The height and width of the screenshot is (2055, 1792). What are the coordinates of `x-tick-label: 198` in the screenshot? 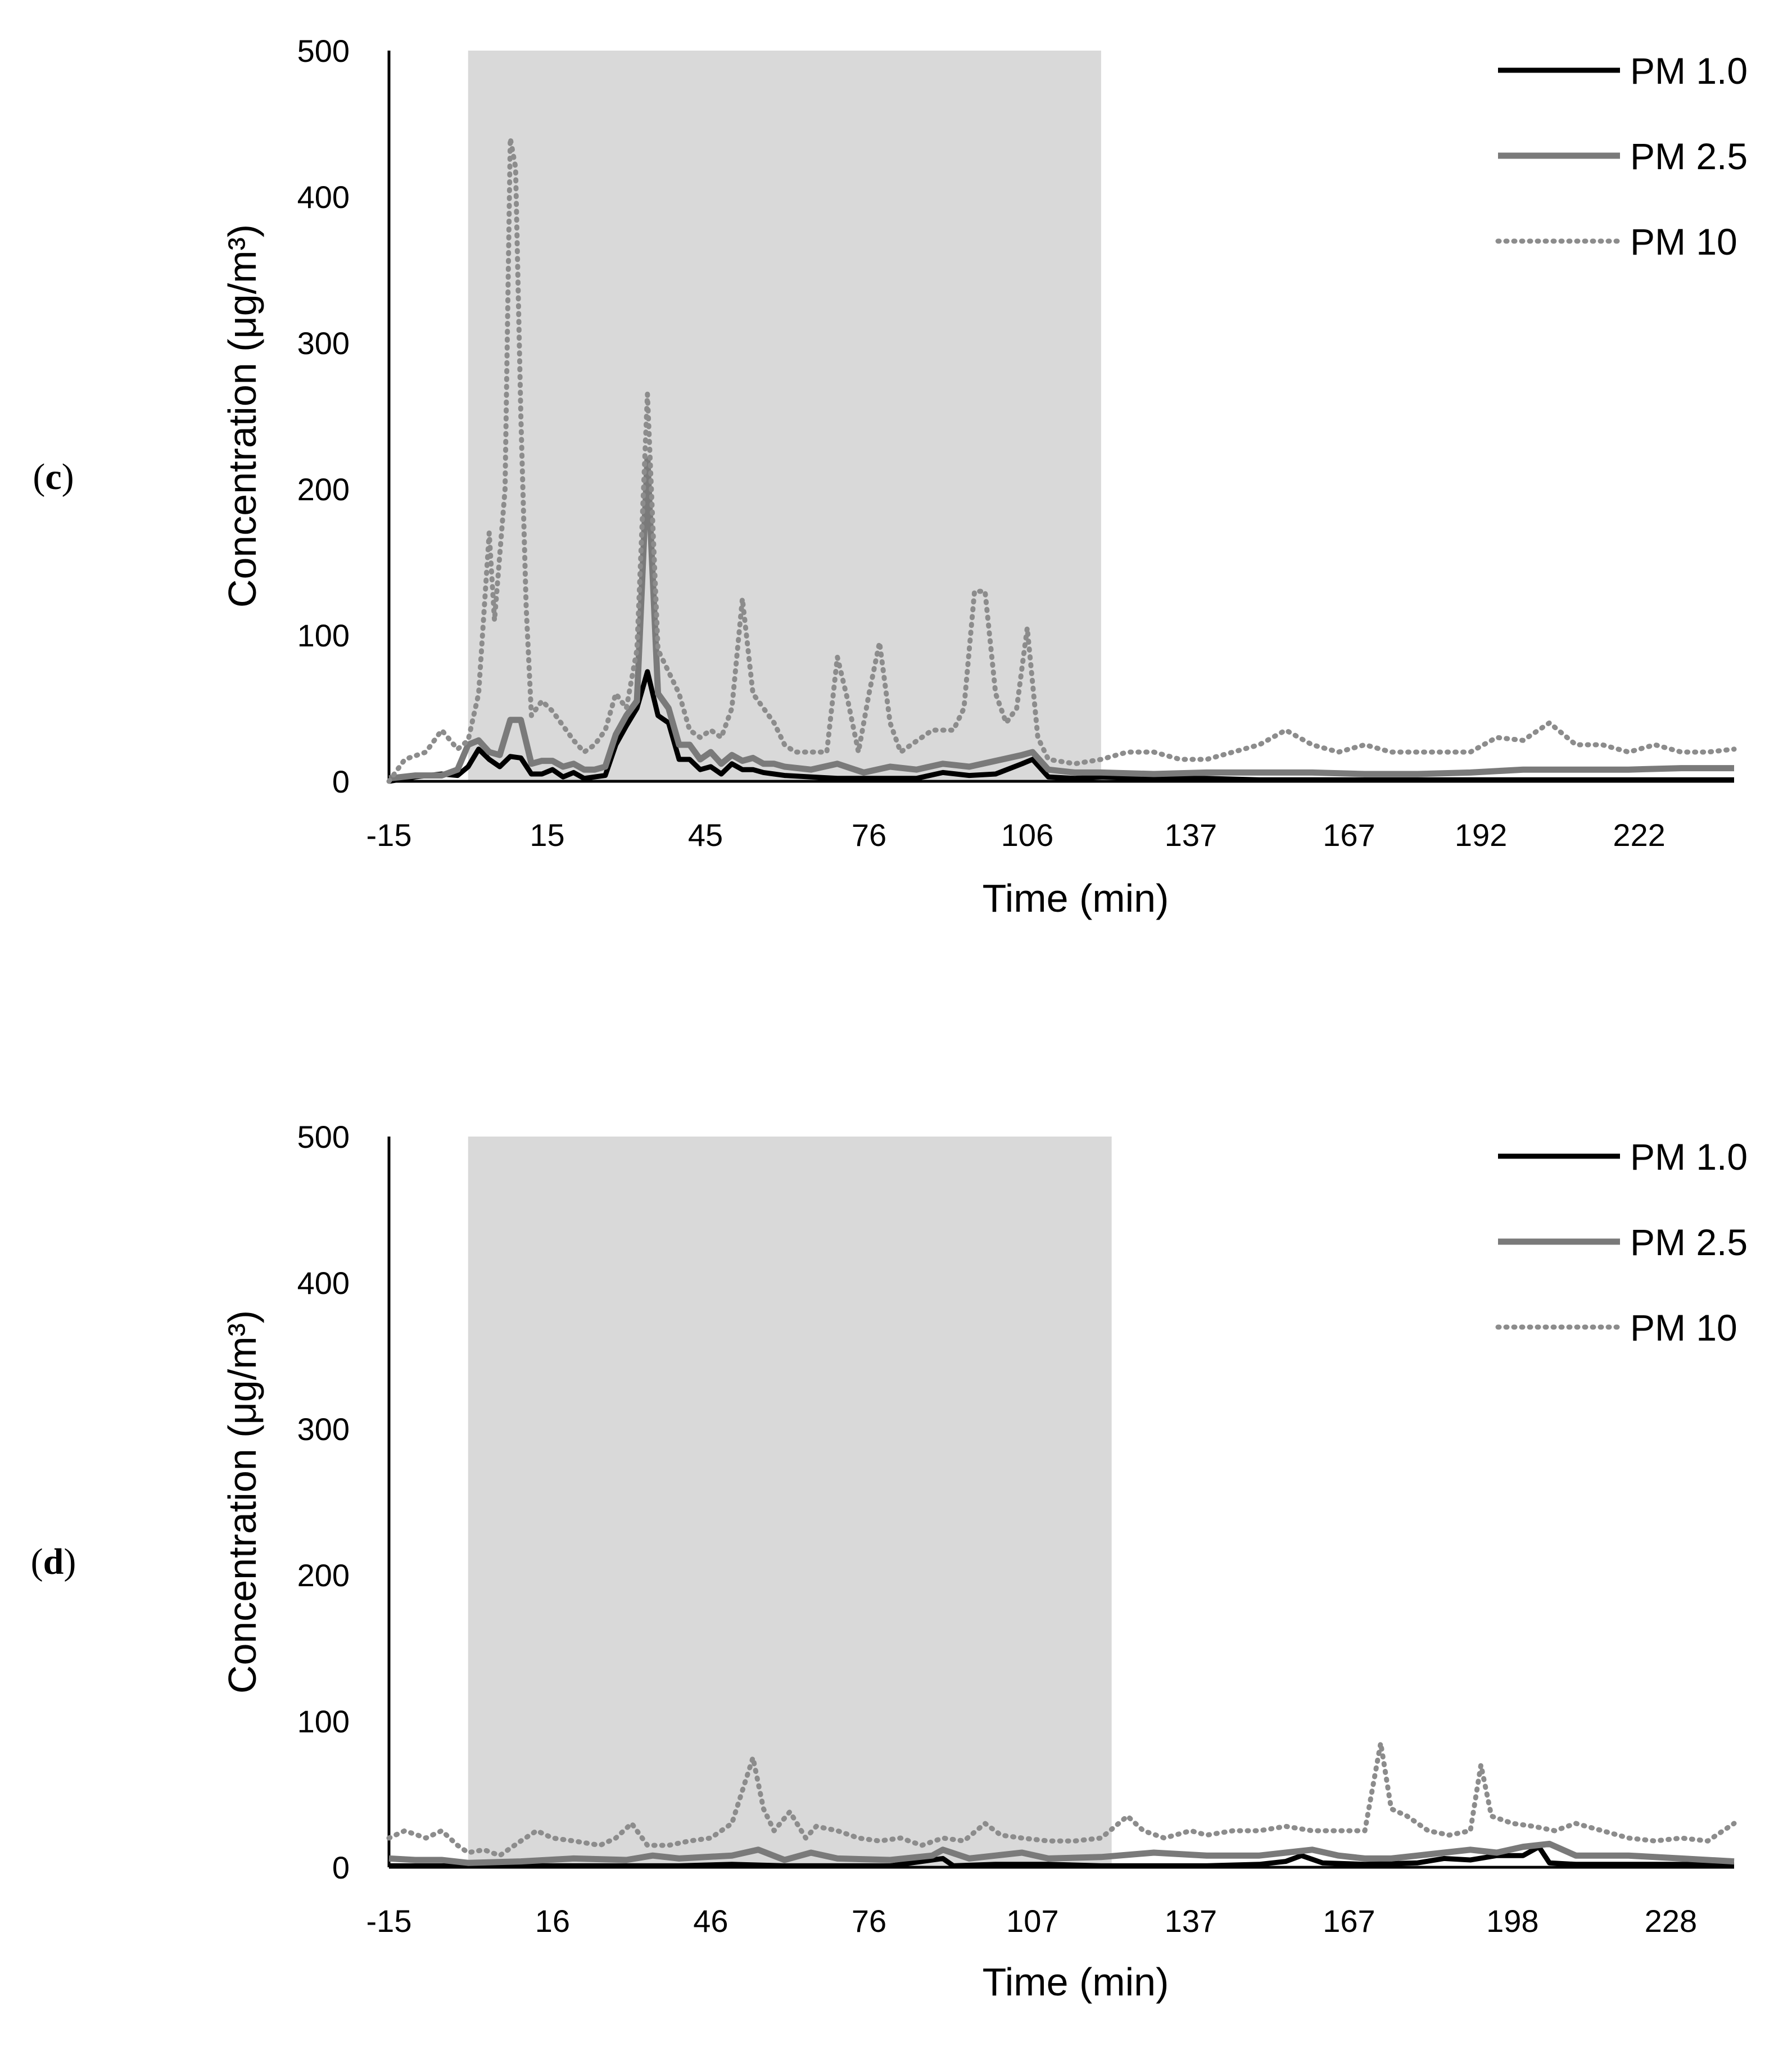 It's located at (1512, 1921).